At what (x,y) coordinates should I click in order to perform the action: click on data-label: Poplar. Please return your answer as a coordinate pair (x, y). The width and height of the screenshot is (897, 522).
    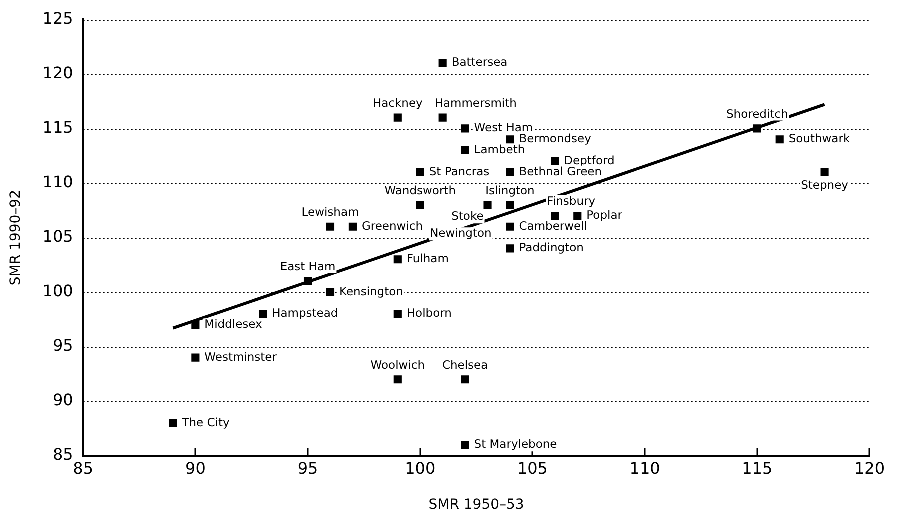
    Looking at the image, I should click on (604, 215).